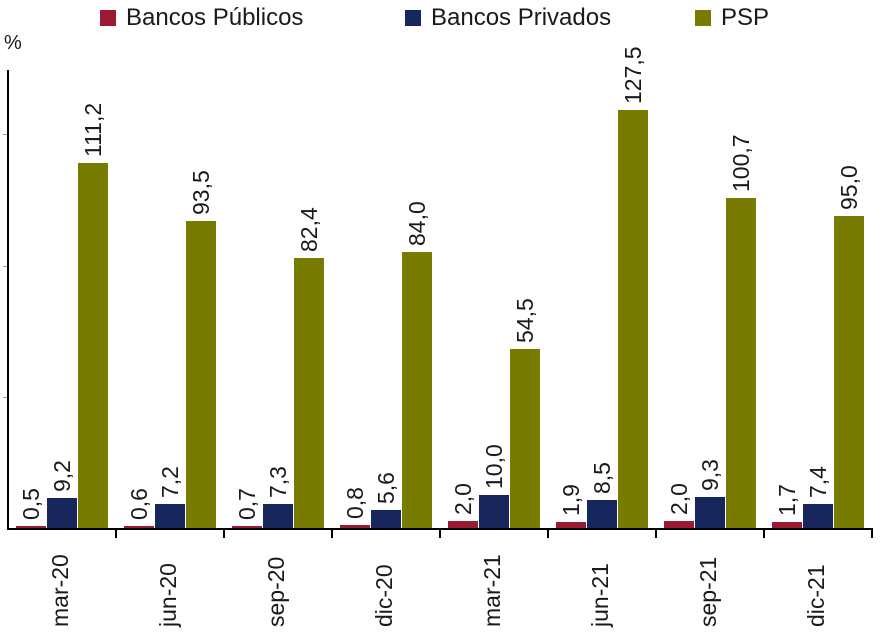 This screenshot has width=881, height=634. I want to click on bar-value-label: 82,4, so click(309, 229).